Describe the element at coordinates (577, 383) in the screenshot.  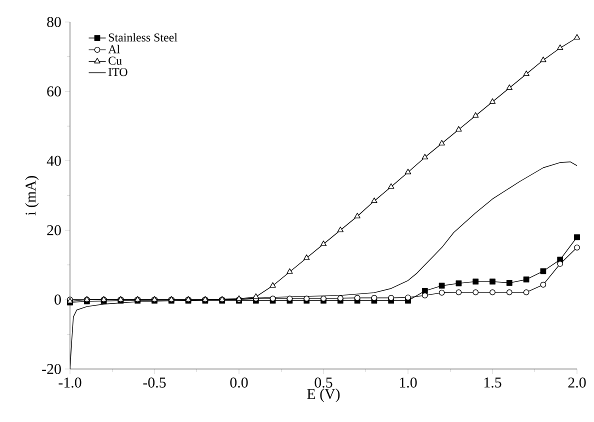
I see `x-tick-label: 2.0` at that location.